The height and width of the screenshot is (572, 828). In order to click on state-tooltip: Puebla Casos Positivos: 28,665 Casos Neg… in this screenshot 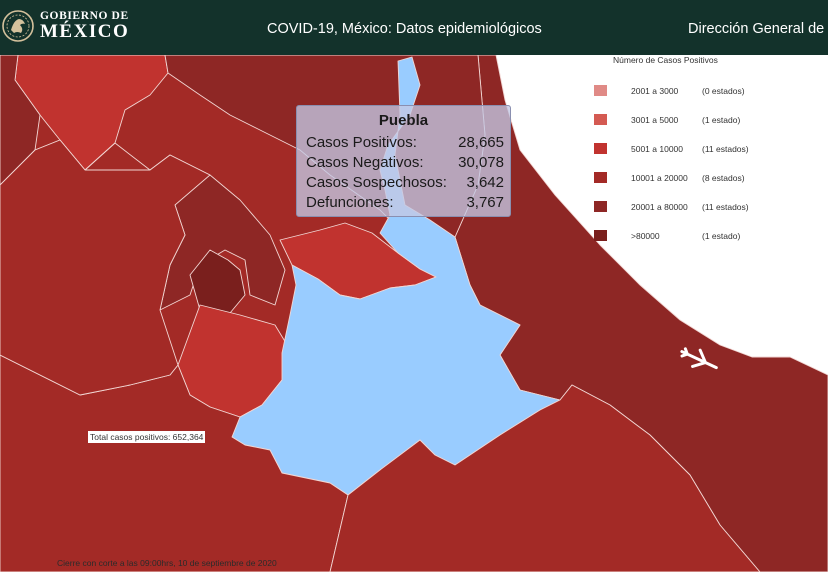, I will do `click(403, 161)`.